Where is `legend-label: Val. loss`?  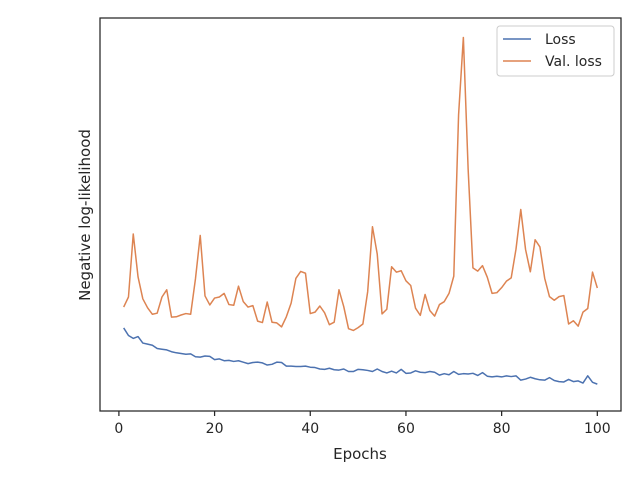
legend-label: Val. loss is located at coordinates (573, 62).